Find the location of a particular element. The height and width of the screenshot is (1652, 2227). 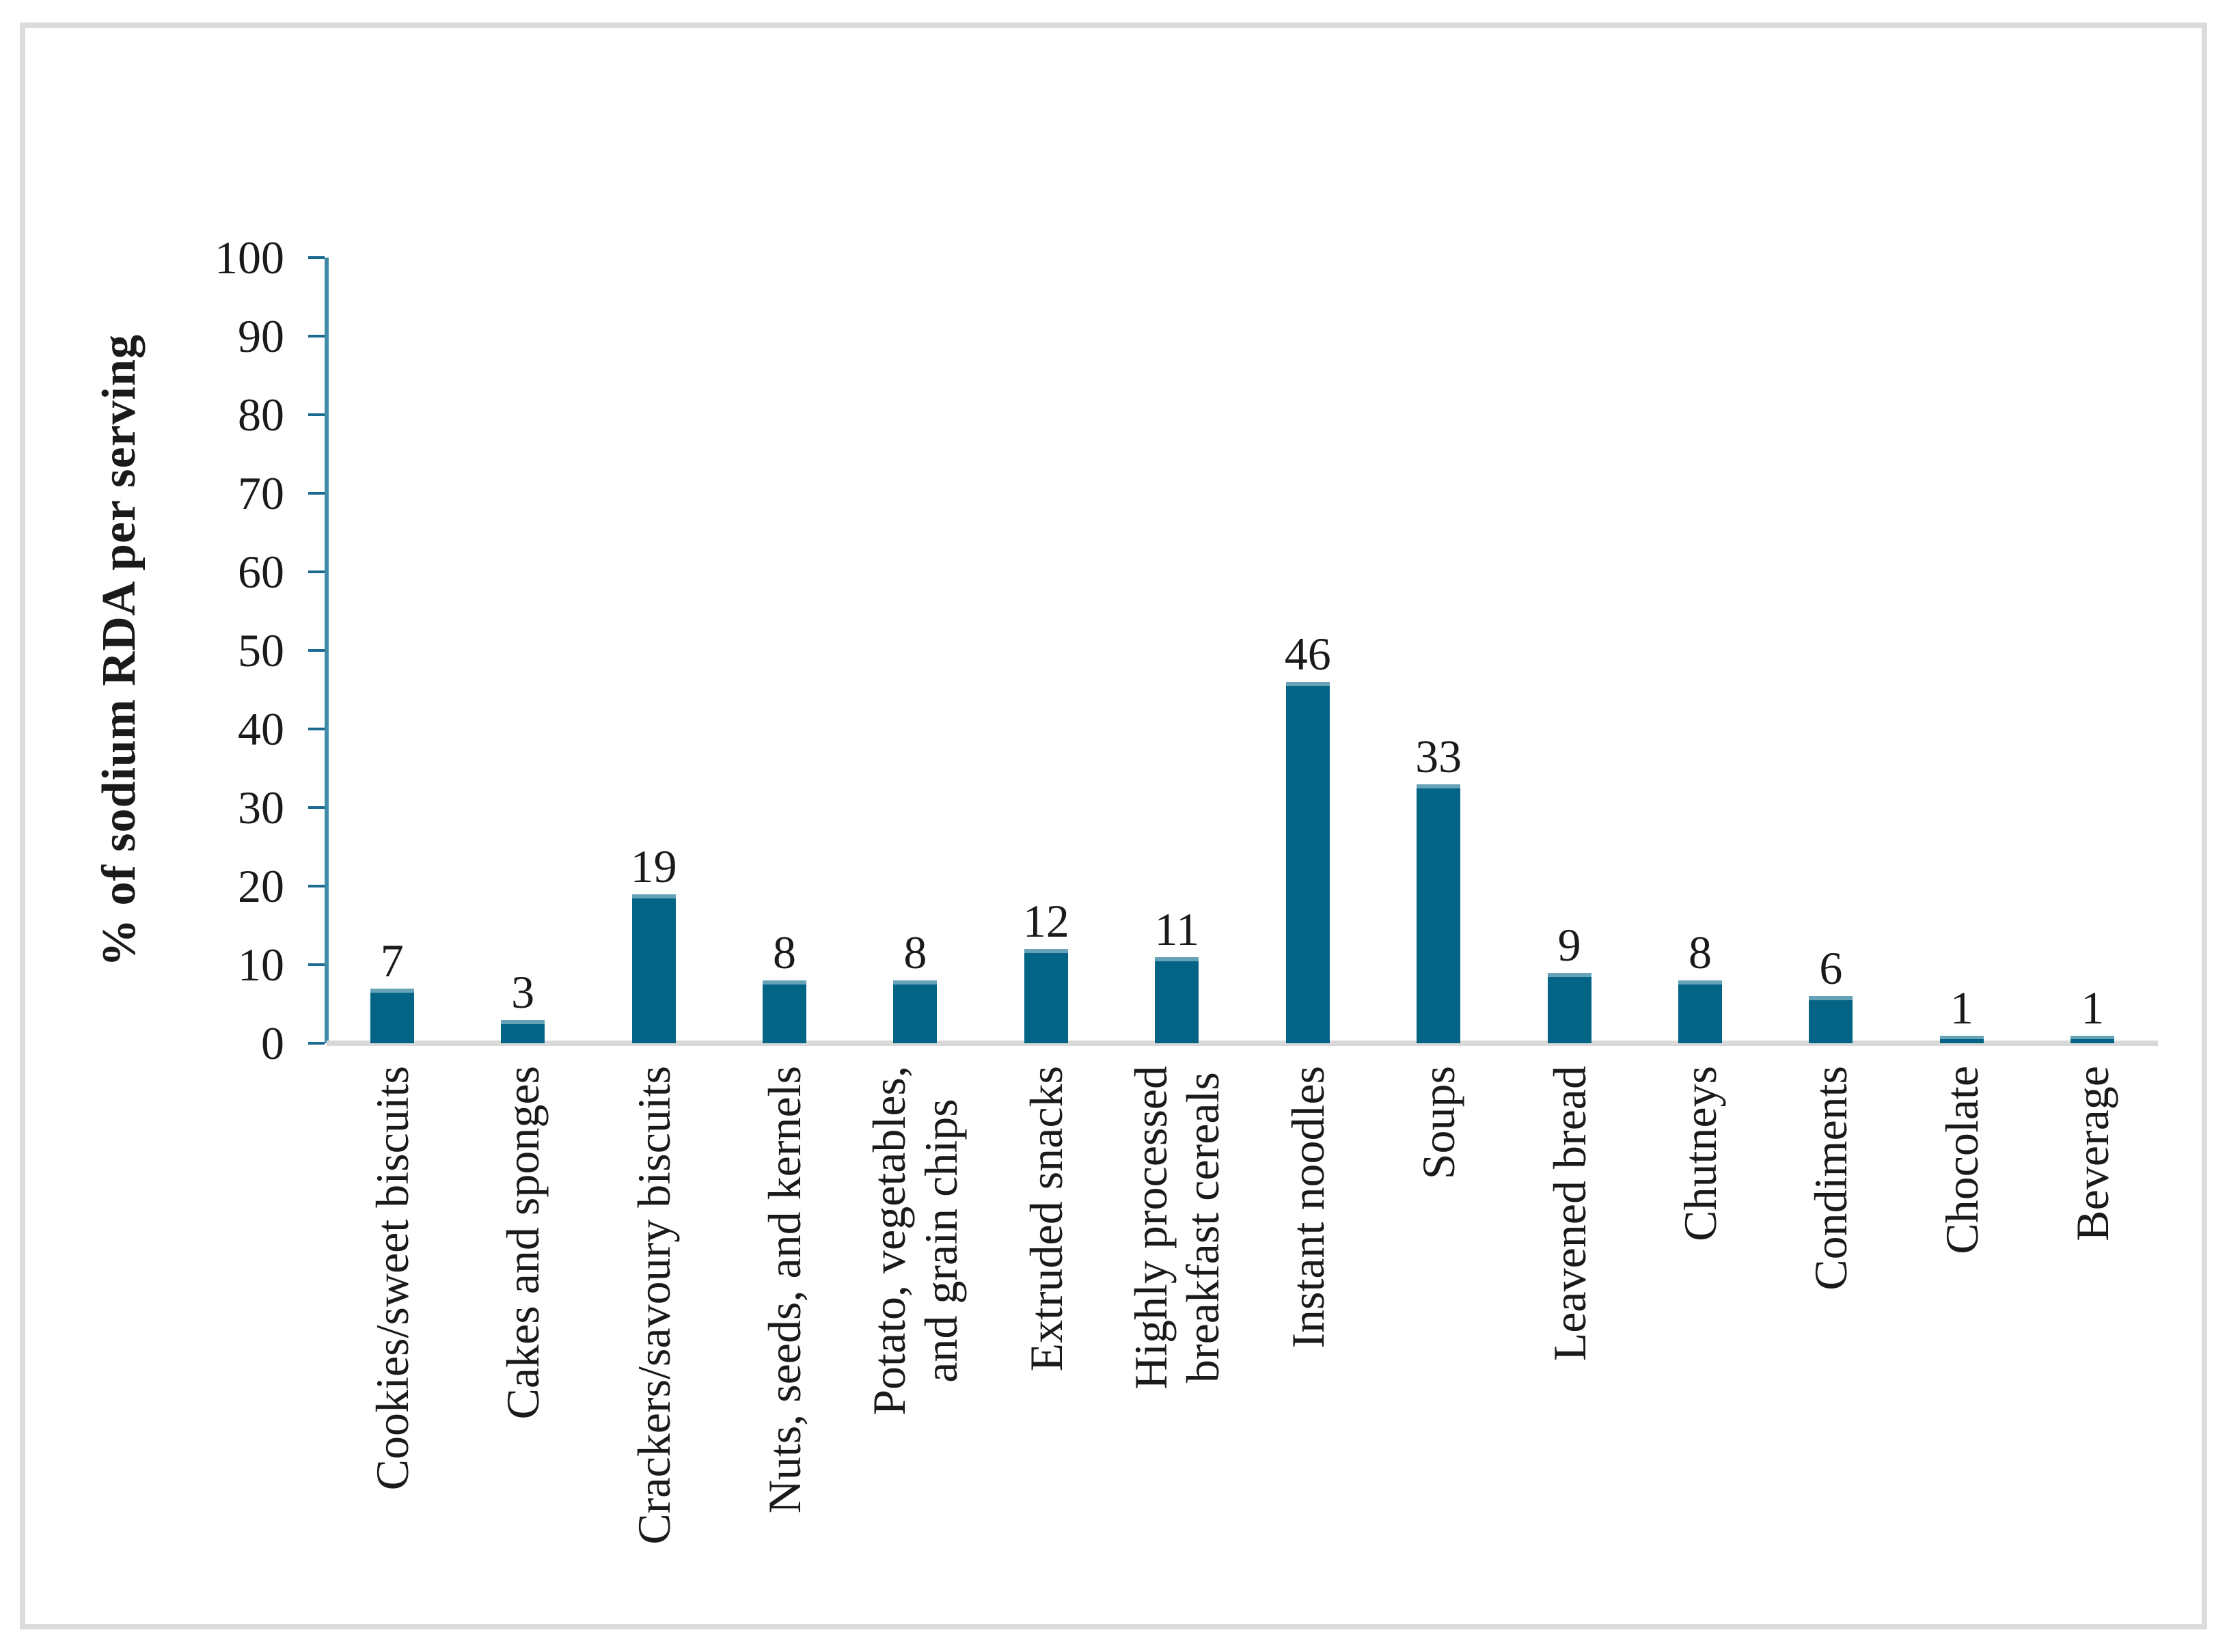

y-axis-line is located at coordinates (327, 650).